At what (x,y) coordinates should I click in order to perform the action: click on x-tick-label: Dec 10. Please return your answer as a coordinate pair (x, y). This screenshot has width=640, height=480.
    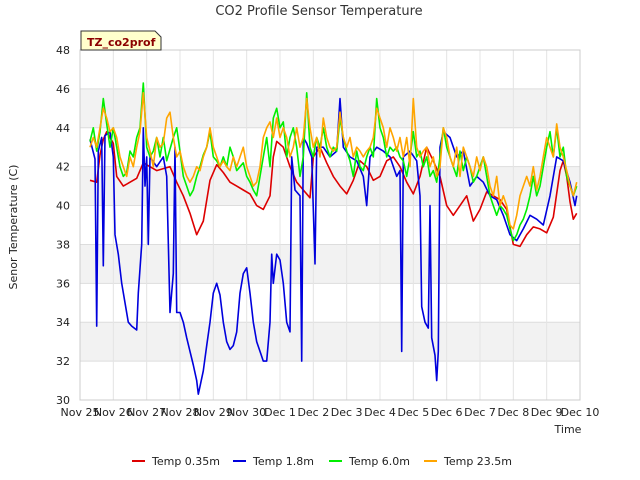
    Looking at the image, I should click on (580, 412).